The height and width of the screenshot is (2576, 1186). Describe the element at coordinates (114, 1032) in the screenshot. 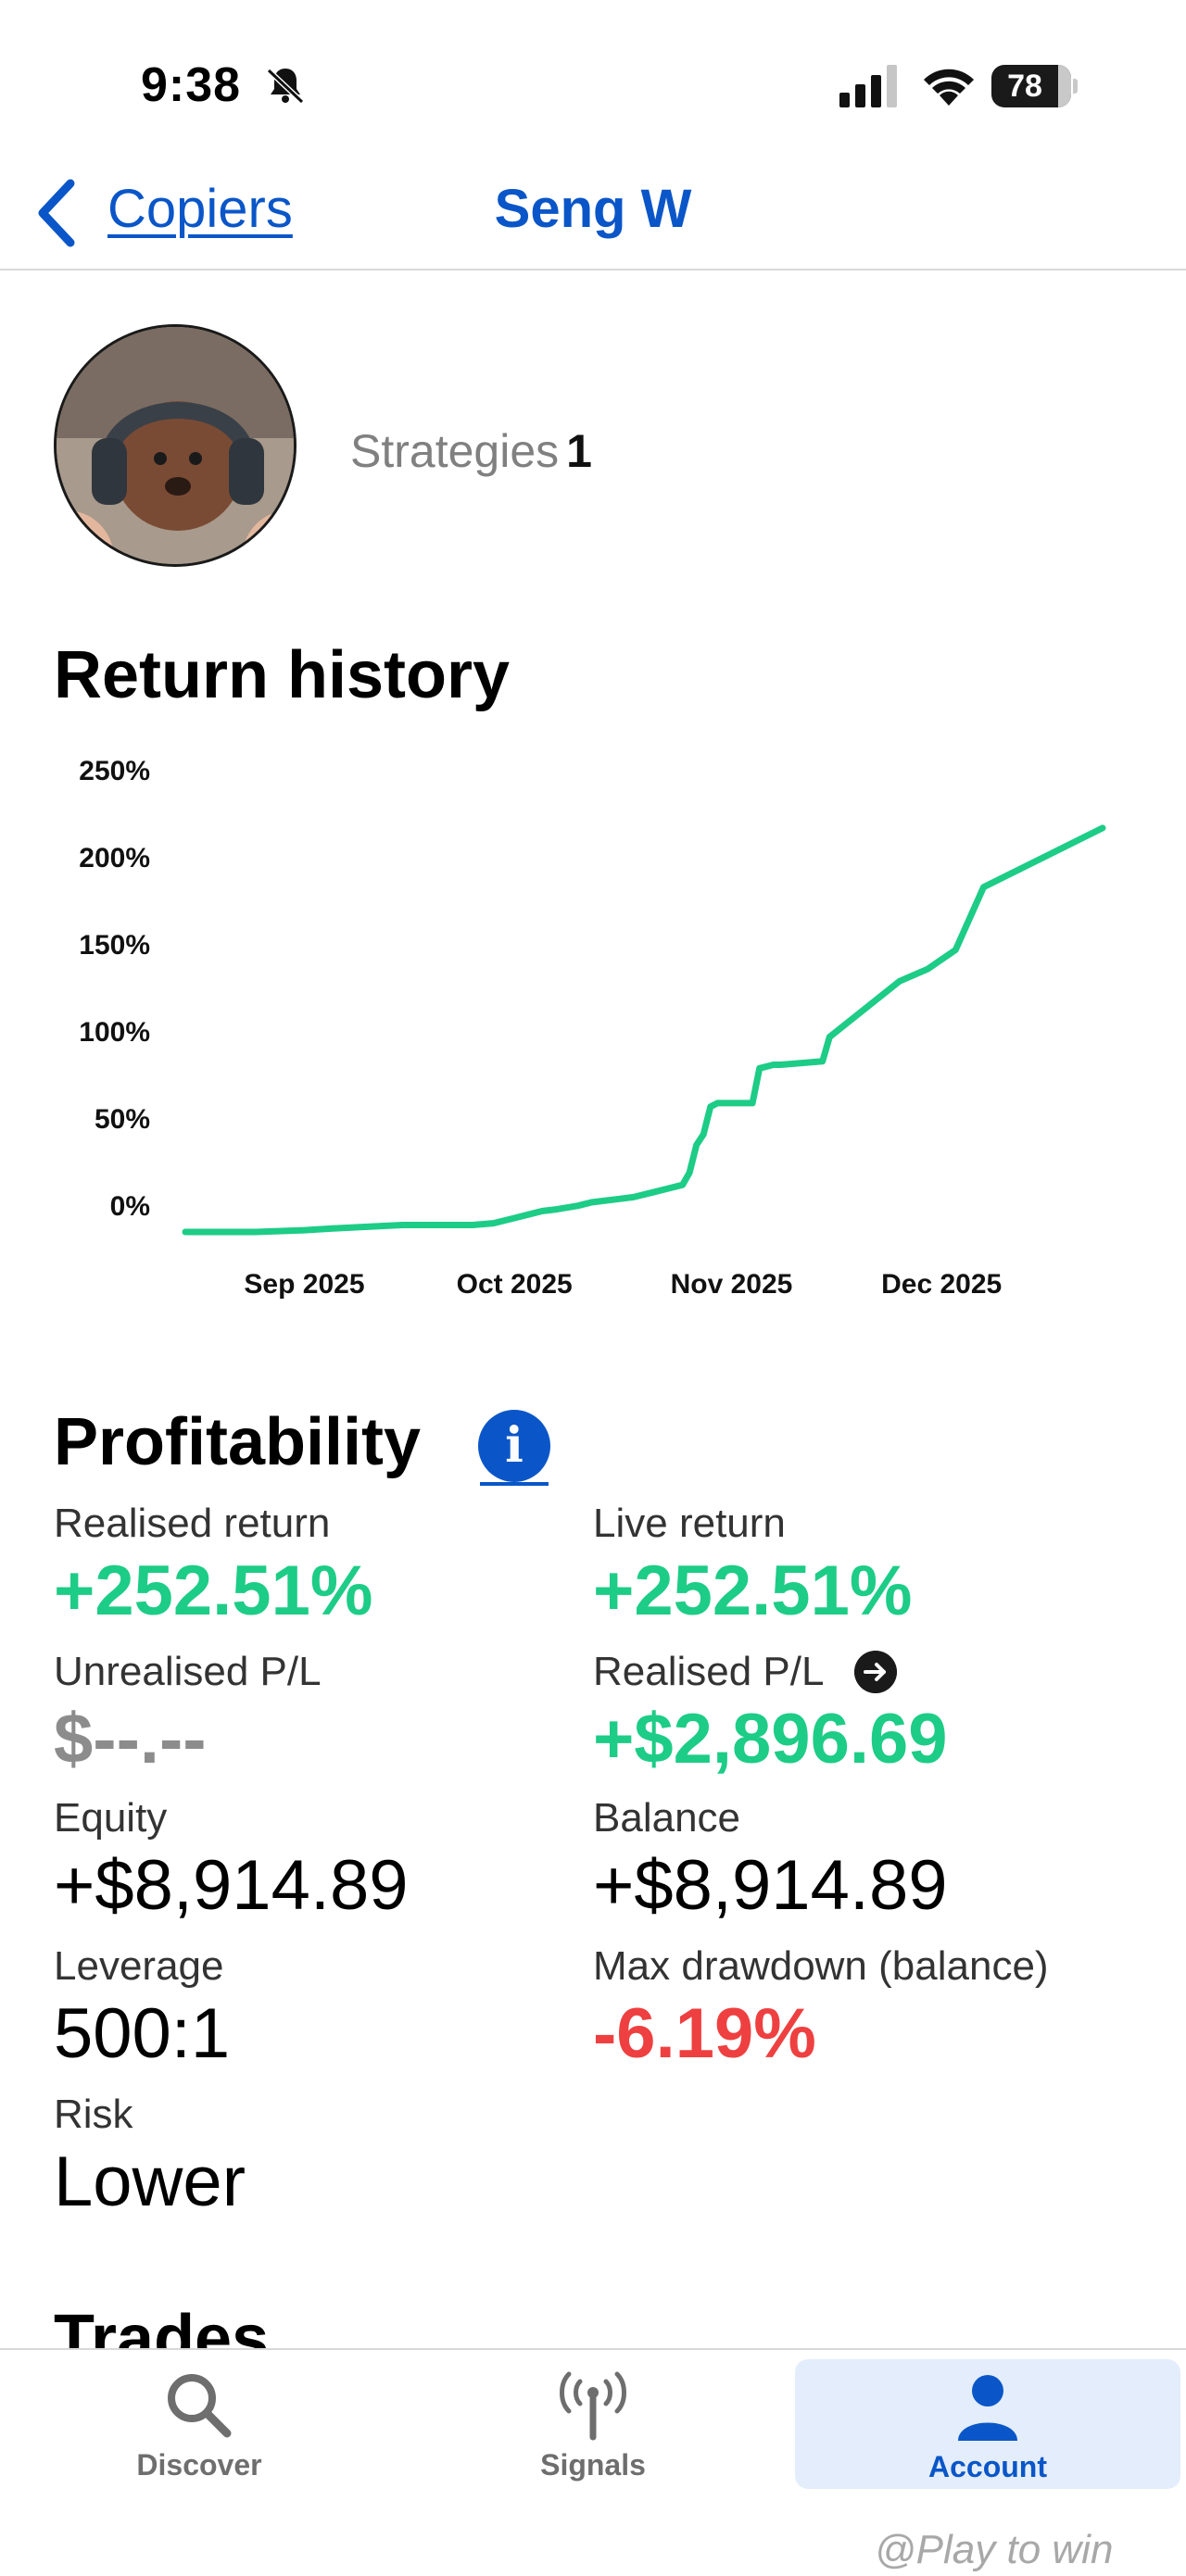

I see `y-tick-label: 100%` at that location.